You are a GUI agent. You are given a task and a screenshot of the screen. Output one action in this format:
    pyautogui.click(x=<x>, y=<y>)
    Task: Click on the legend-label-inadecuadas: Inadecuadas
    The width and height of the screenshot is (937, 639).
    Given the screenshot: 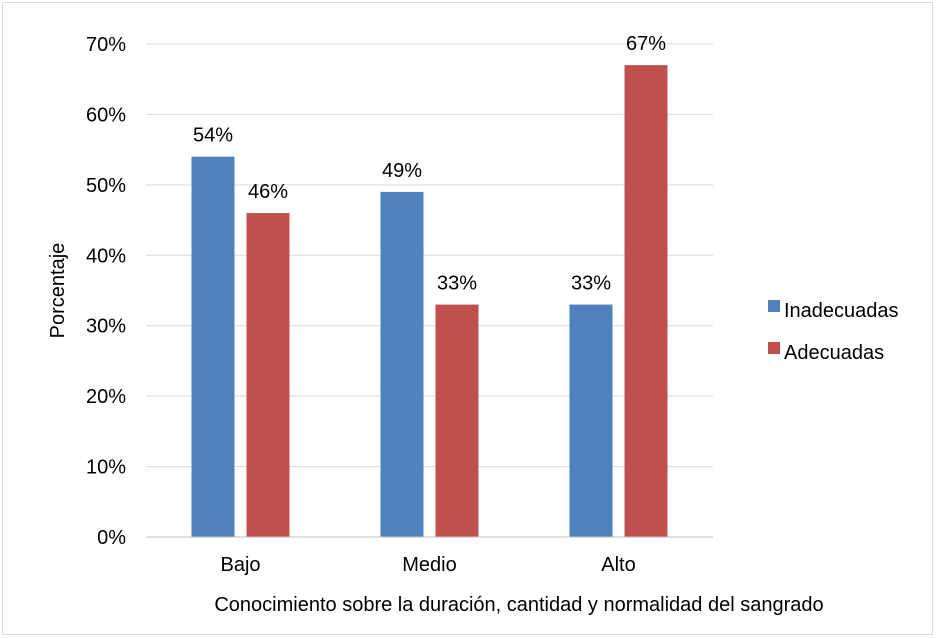 What is the action you would take?
    pyautogui.click(x=841, y=311)
    